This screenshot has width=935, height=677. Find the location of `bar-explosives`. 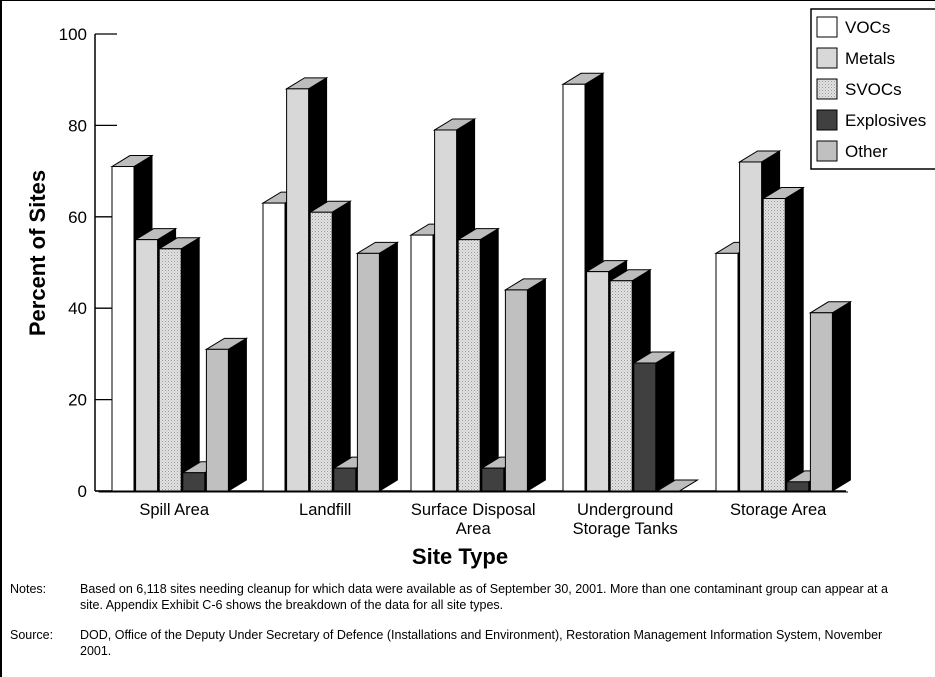

bar-explosives is located at coordinates (654, 421).